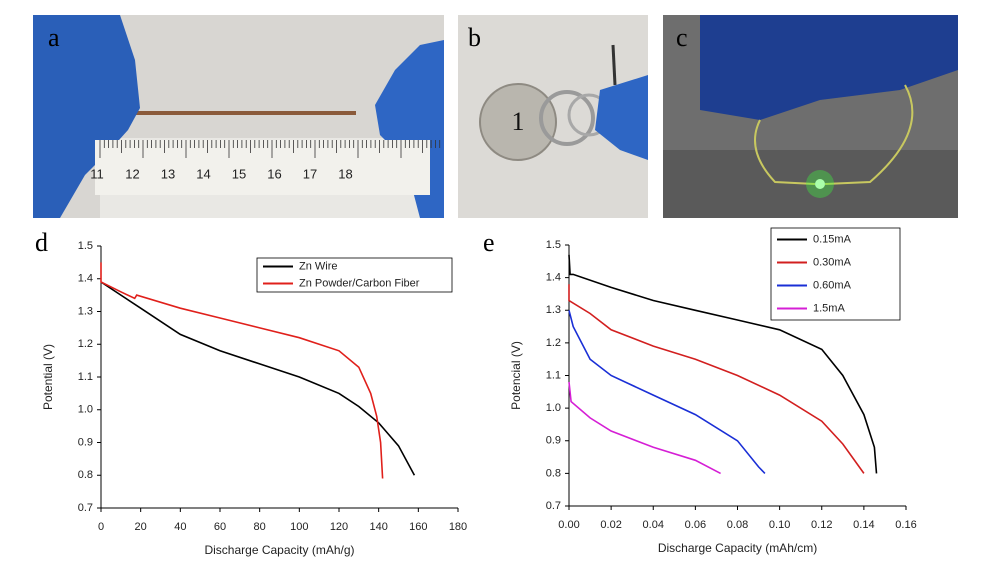 The height and width of the screenshot is (572, 996). Describe the element at coordinates (810, 116) in the screenshot. I see `photo-c: c` at that location.